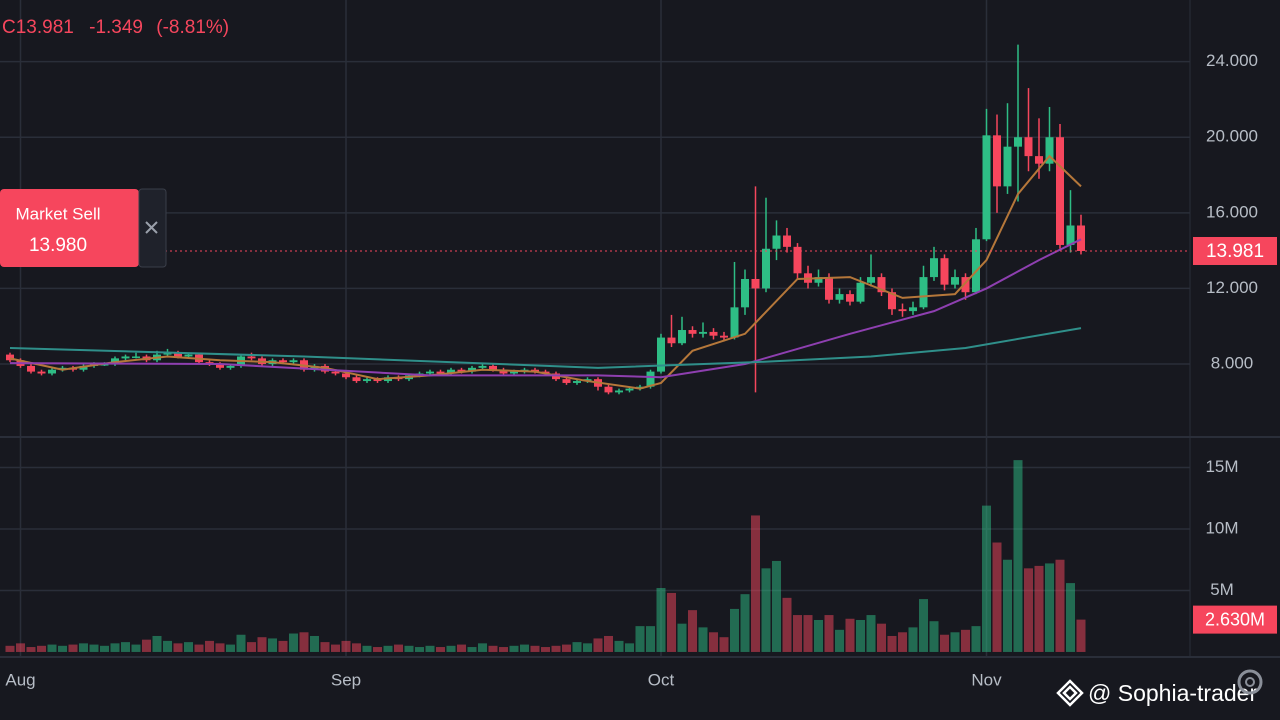 The width and height of the screenshot is (1280, 720). Describe the element at coordinates (1235, 250) in the screenshot. I see `last-price-box` at that location.